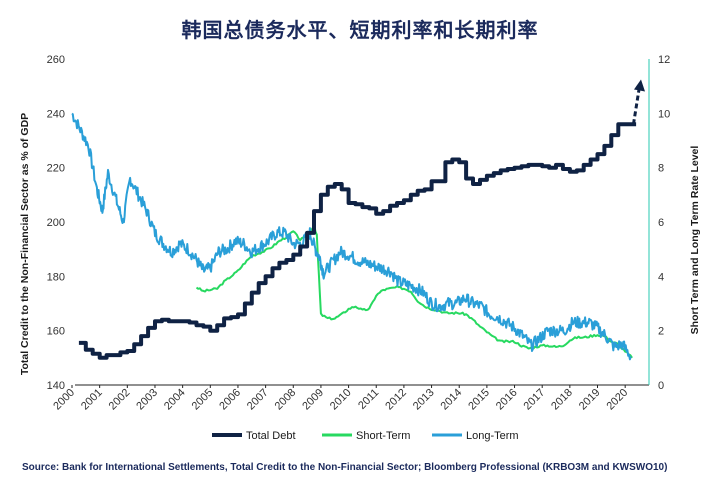 The width and height of the screenshot is (720, 500). I want to click on legend-label: Total Debt, so click(271, 436).